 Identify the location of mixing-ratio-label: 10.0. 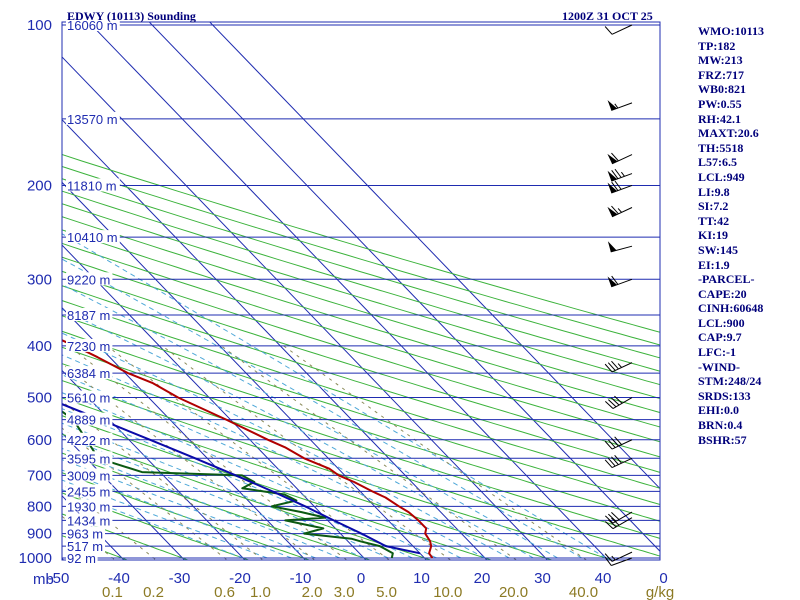
(447, 592).